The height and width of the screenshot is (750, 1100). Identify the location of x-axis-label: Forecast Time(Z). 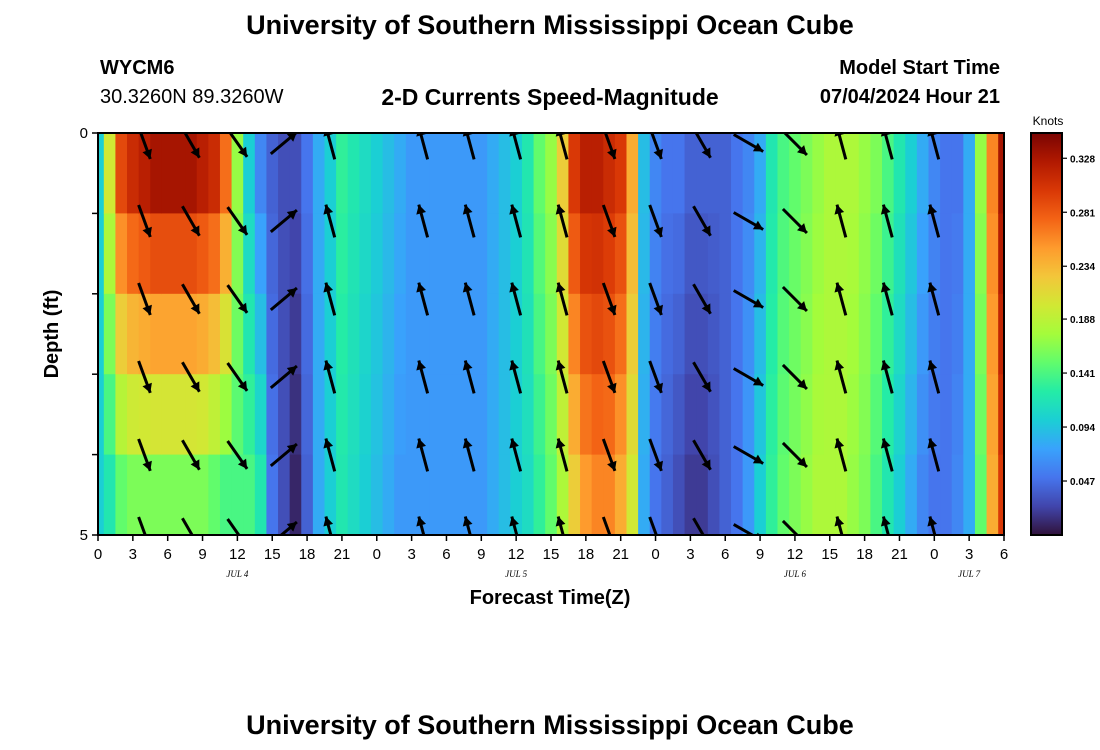
(550, 598).